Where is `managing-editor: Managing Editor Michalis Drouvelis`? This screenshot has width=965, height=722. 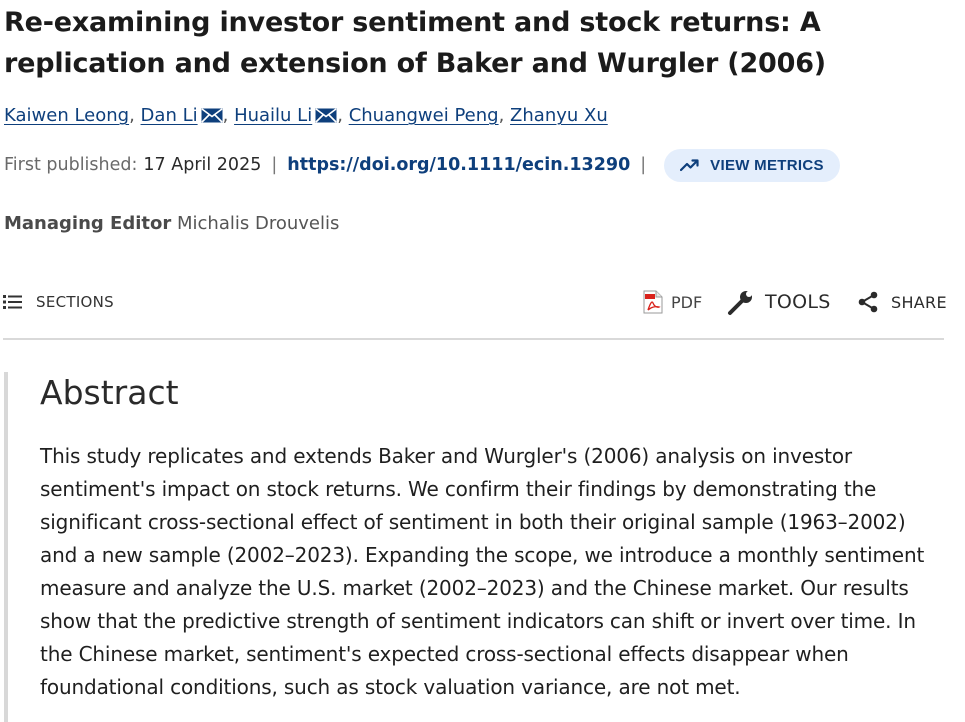
managing-editor: Managing Editor Michalis Drouvelis is located at coordinates (171, 224).